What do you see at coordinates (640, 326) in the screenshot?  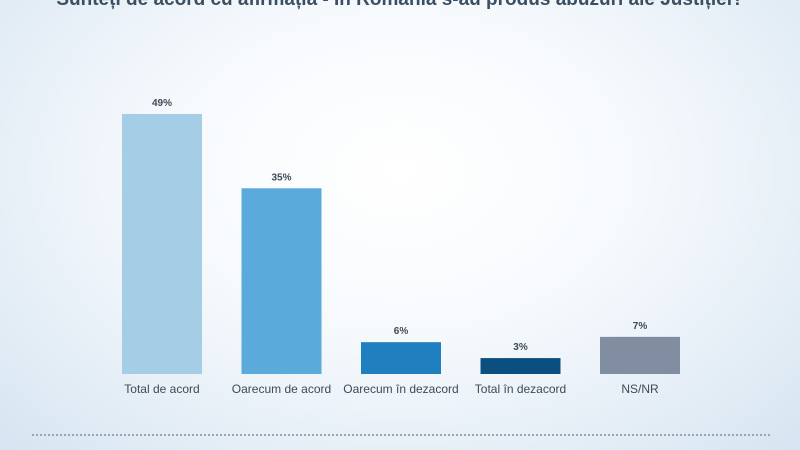 I see `data-label-4: 7%` at bounding box center [640, 326].